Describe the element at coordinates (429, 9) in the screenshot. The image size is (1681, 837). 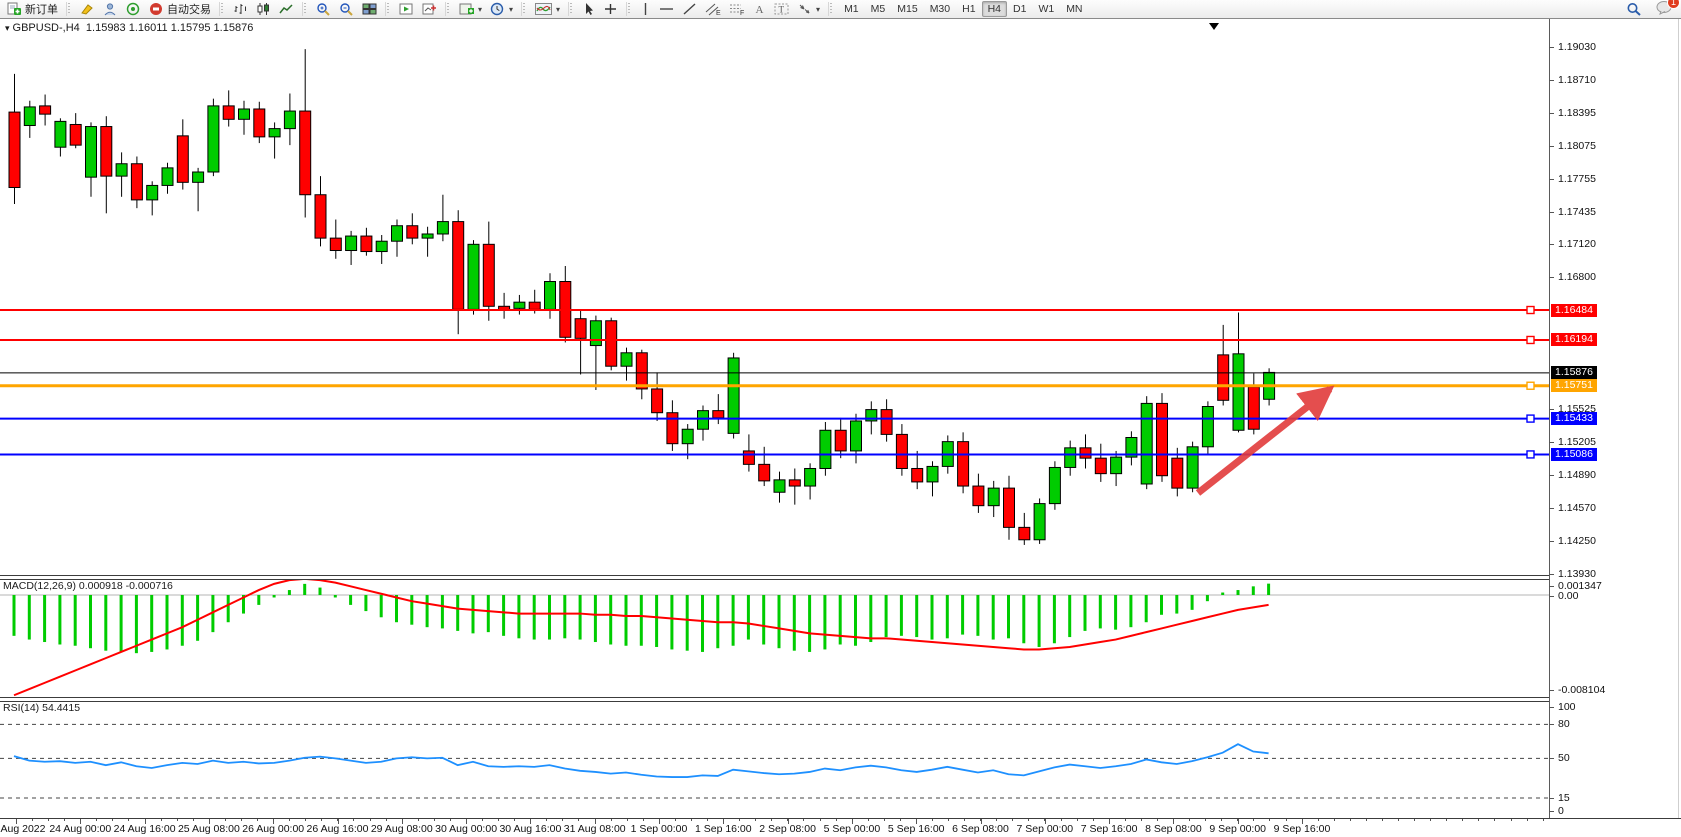
I see `new-template-button` at that location.